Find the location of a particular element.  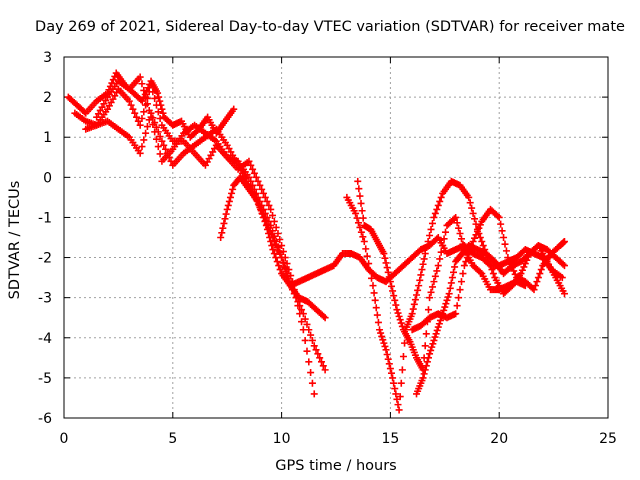

x-tick-label: 25 is located at coordinates (608, 439).